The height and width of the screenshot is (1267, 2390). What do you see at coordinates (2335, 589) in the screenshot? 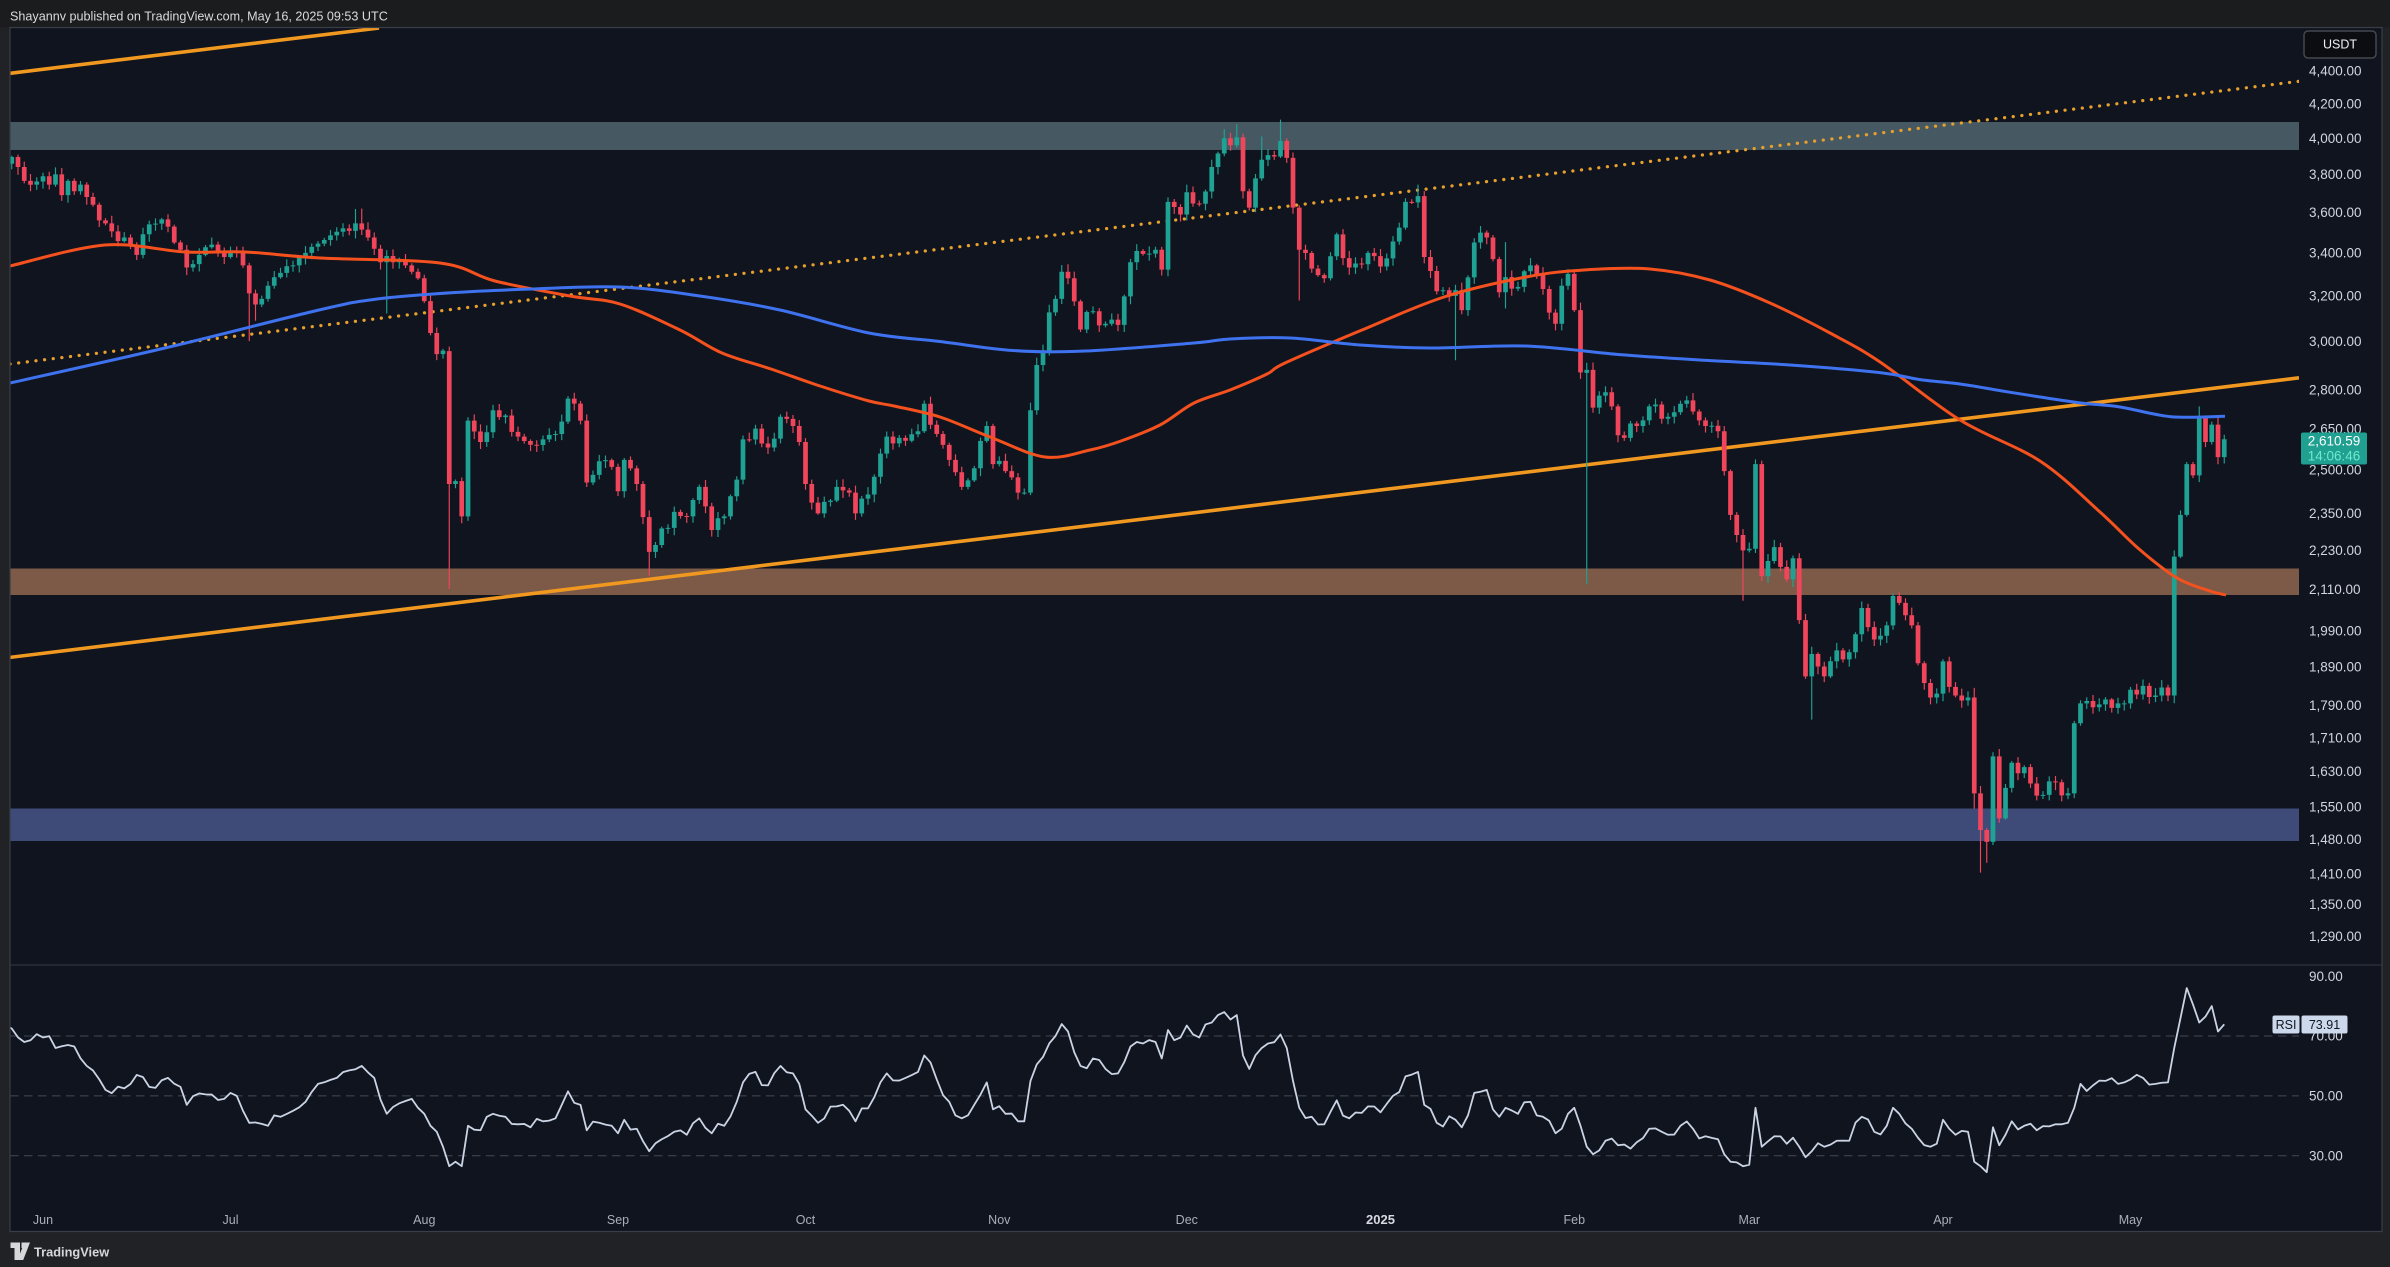
I see `svg-text: 2,110.00` at bounding box center [2335, 589].